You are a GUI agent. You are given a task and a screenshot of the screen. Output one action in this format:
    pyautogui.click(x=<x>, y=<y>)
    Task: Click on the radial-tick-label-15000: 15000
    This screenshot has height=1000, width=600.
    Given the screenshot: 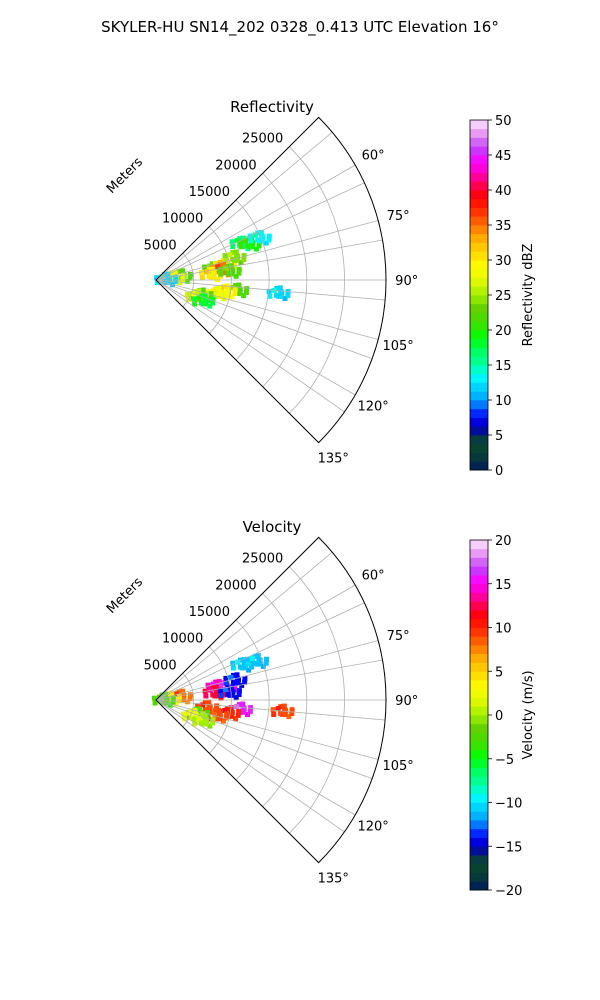 What is the action you would take?
    pyautogui.click(x=209, y=612)
    